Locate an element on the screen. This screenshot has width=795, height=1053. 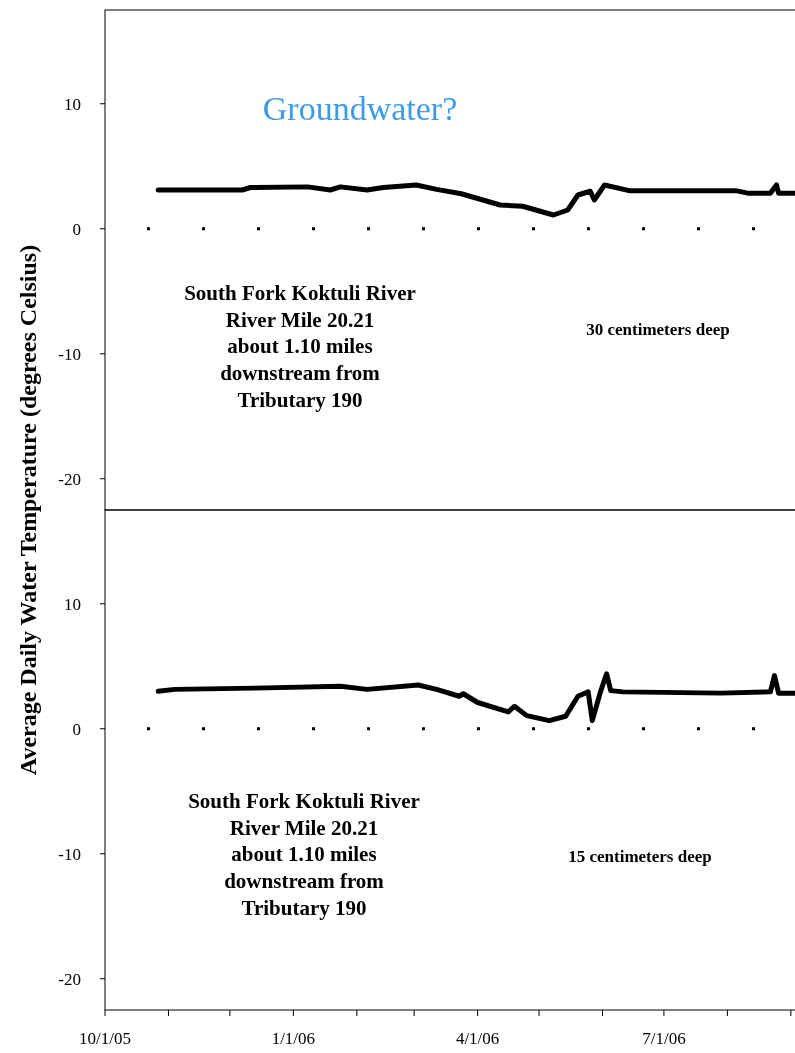
x-tick-label: 7/1/06 is located at coordinates (664, 1038).